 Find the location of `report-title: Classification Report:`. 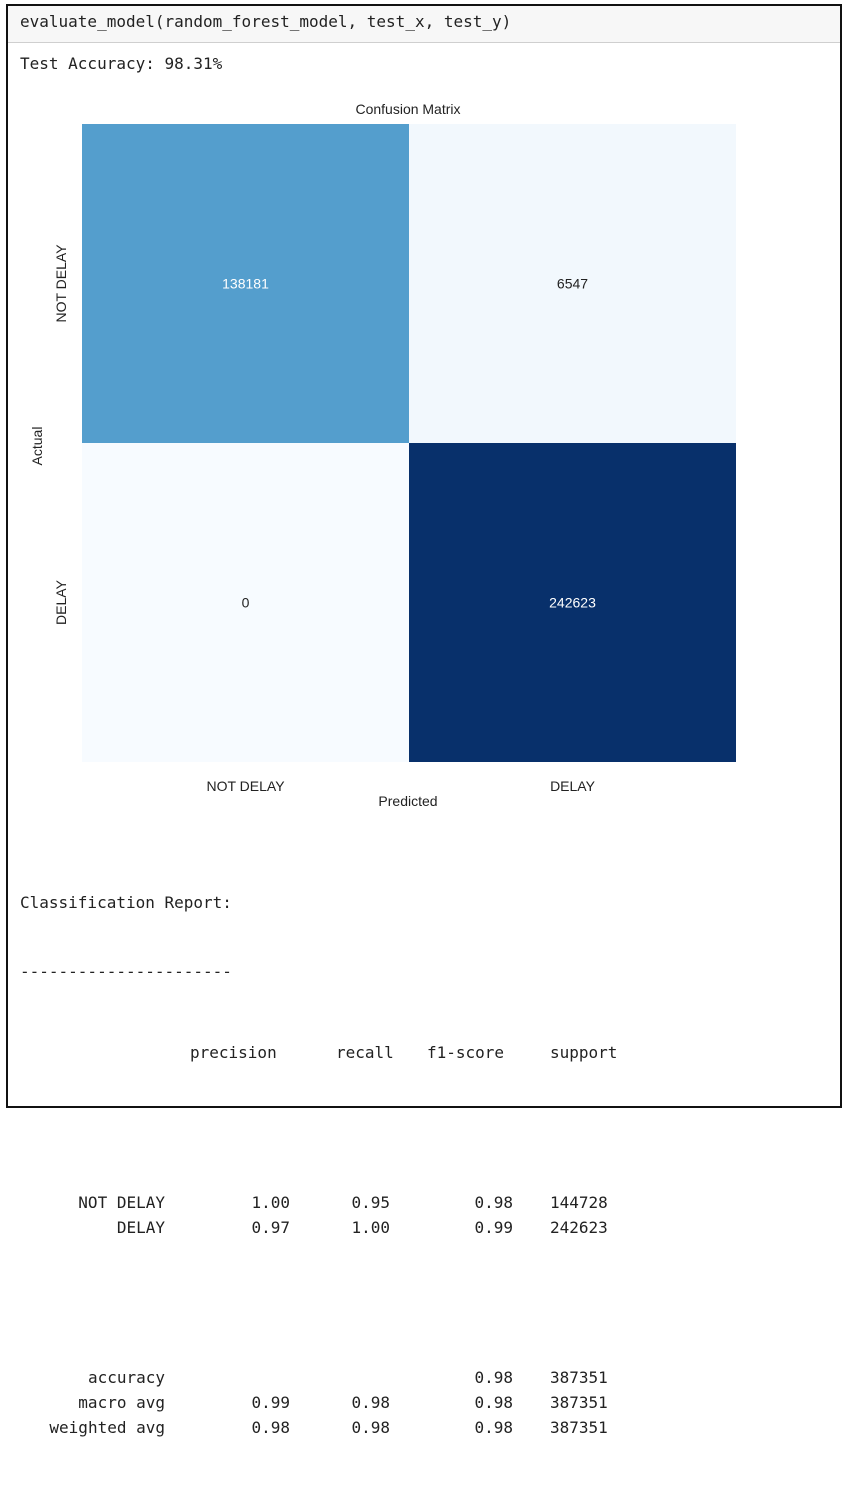

report-title: Classification Report: is located at coordinates (126, 902).